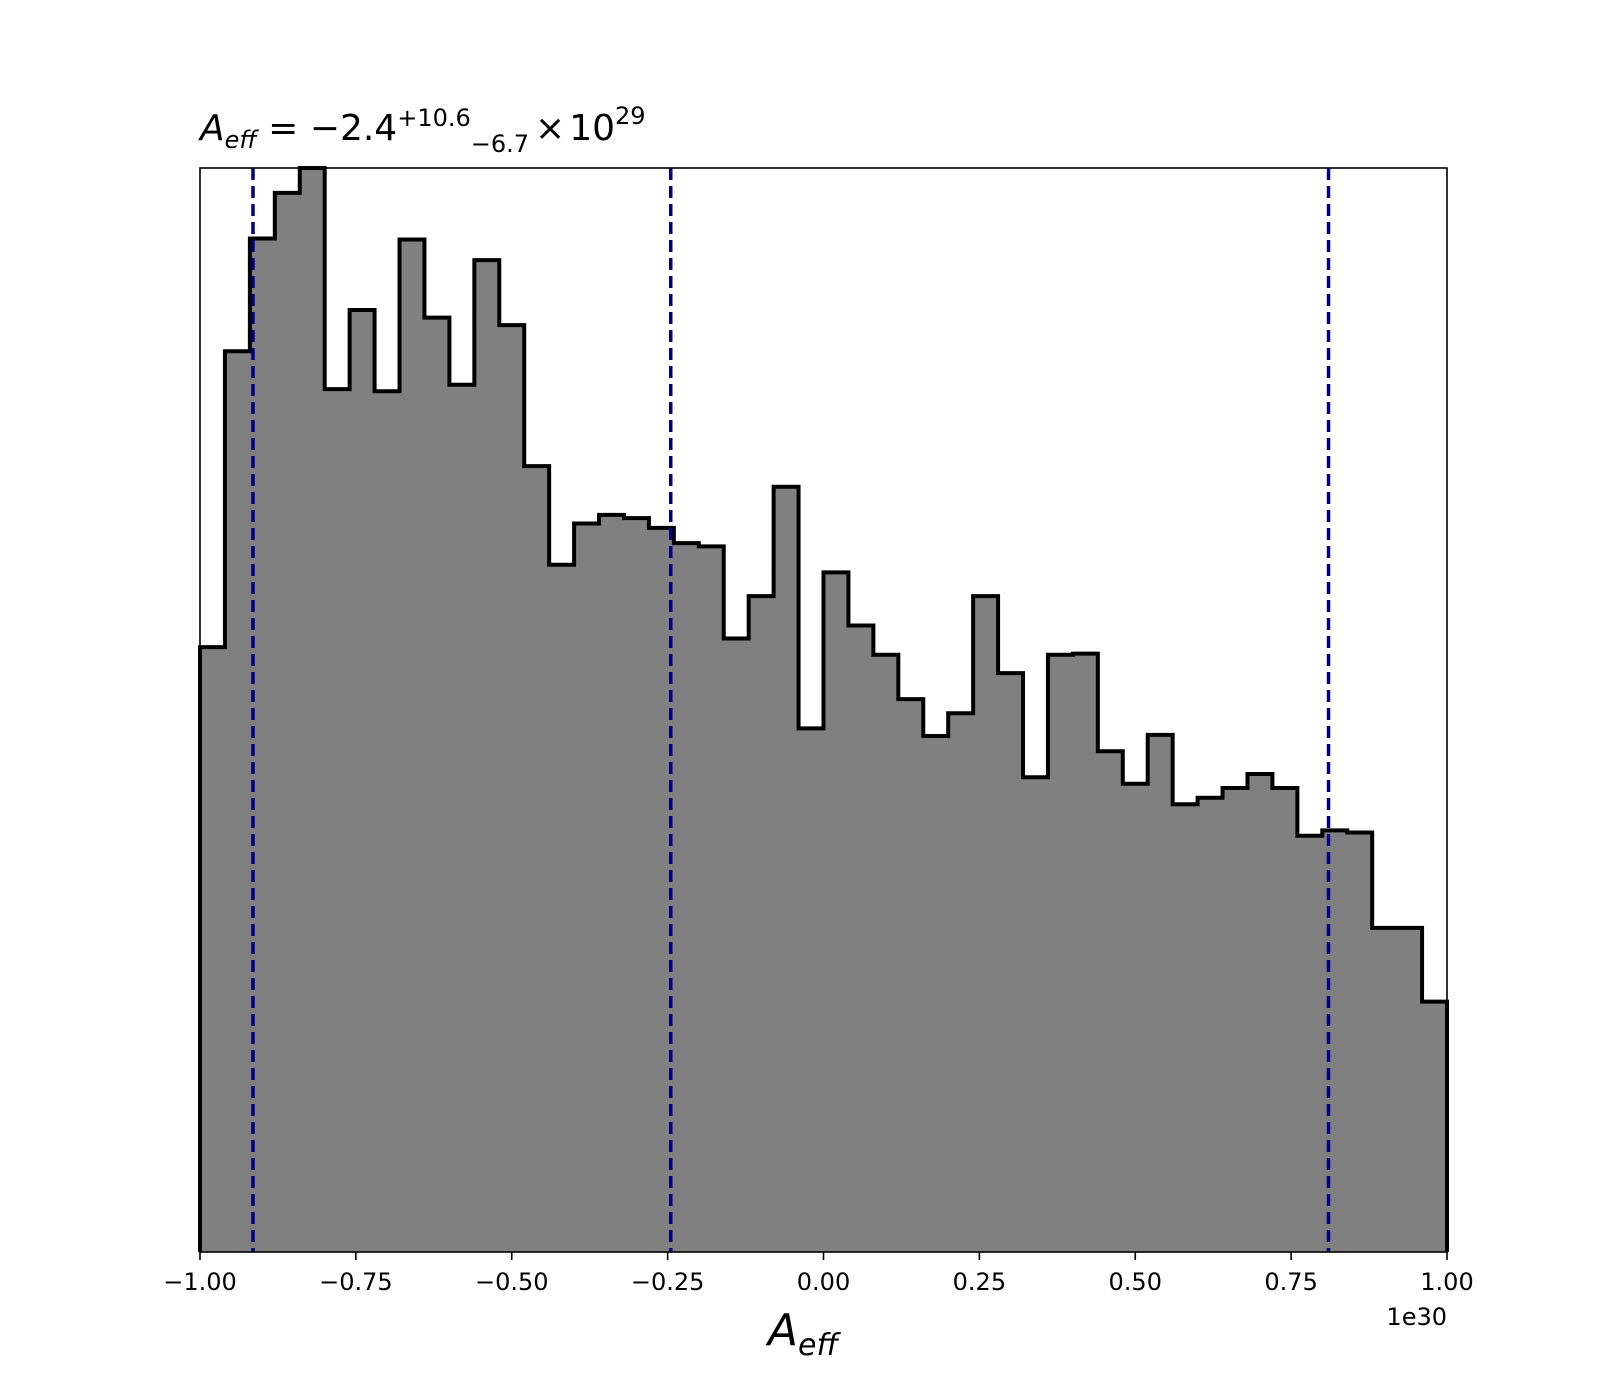  What do you see at coordinates (668, 1282) in the screenshot?
I see `x-tick-label: −0.25` at bounding box center [668, 1282].